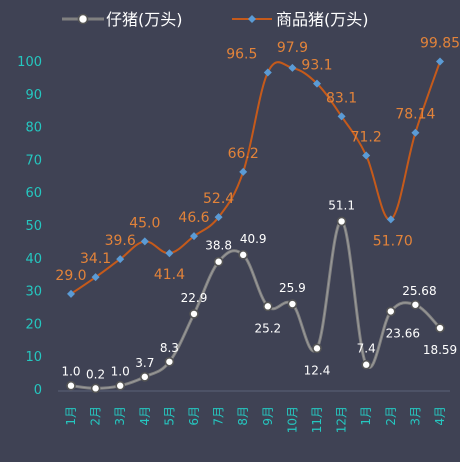 Image resolution: width=460 pixels, height=462 pixels. What do you see at coordinates (169, 348) in the screenshot?
I see `data-label-a: 8.3` at bounding box center [169, 348].